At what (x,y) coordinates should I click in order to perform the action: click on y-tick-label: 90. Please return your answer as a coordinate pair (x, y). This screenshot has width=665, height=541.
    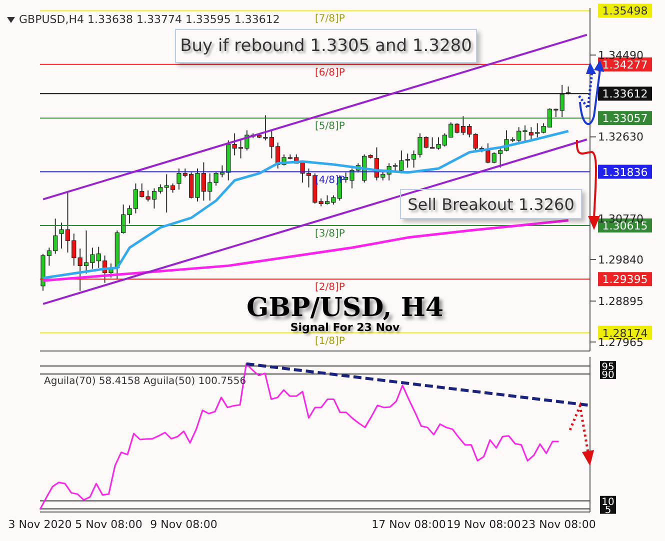
    Looking at the image, I should click on (608, 375).